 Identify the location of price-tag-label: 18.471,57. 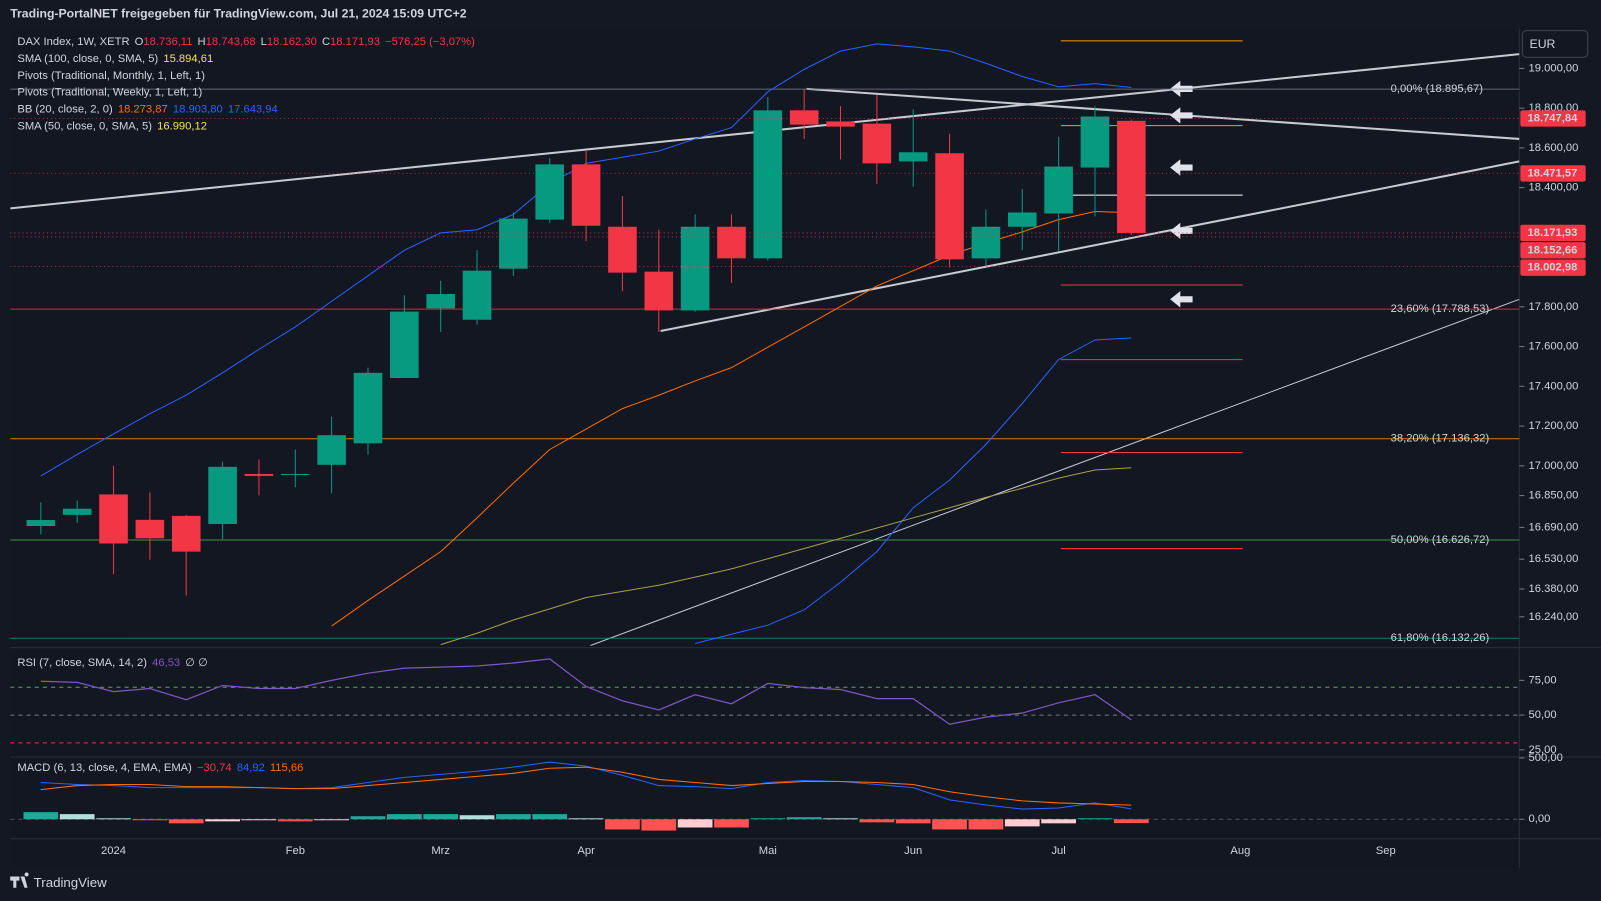
(1552, 173).